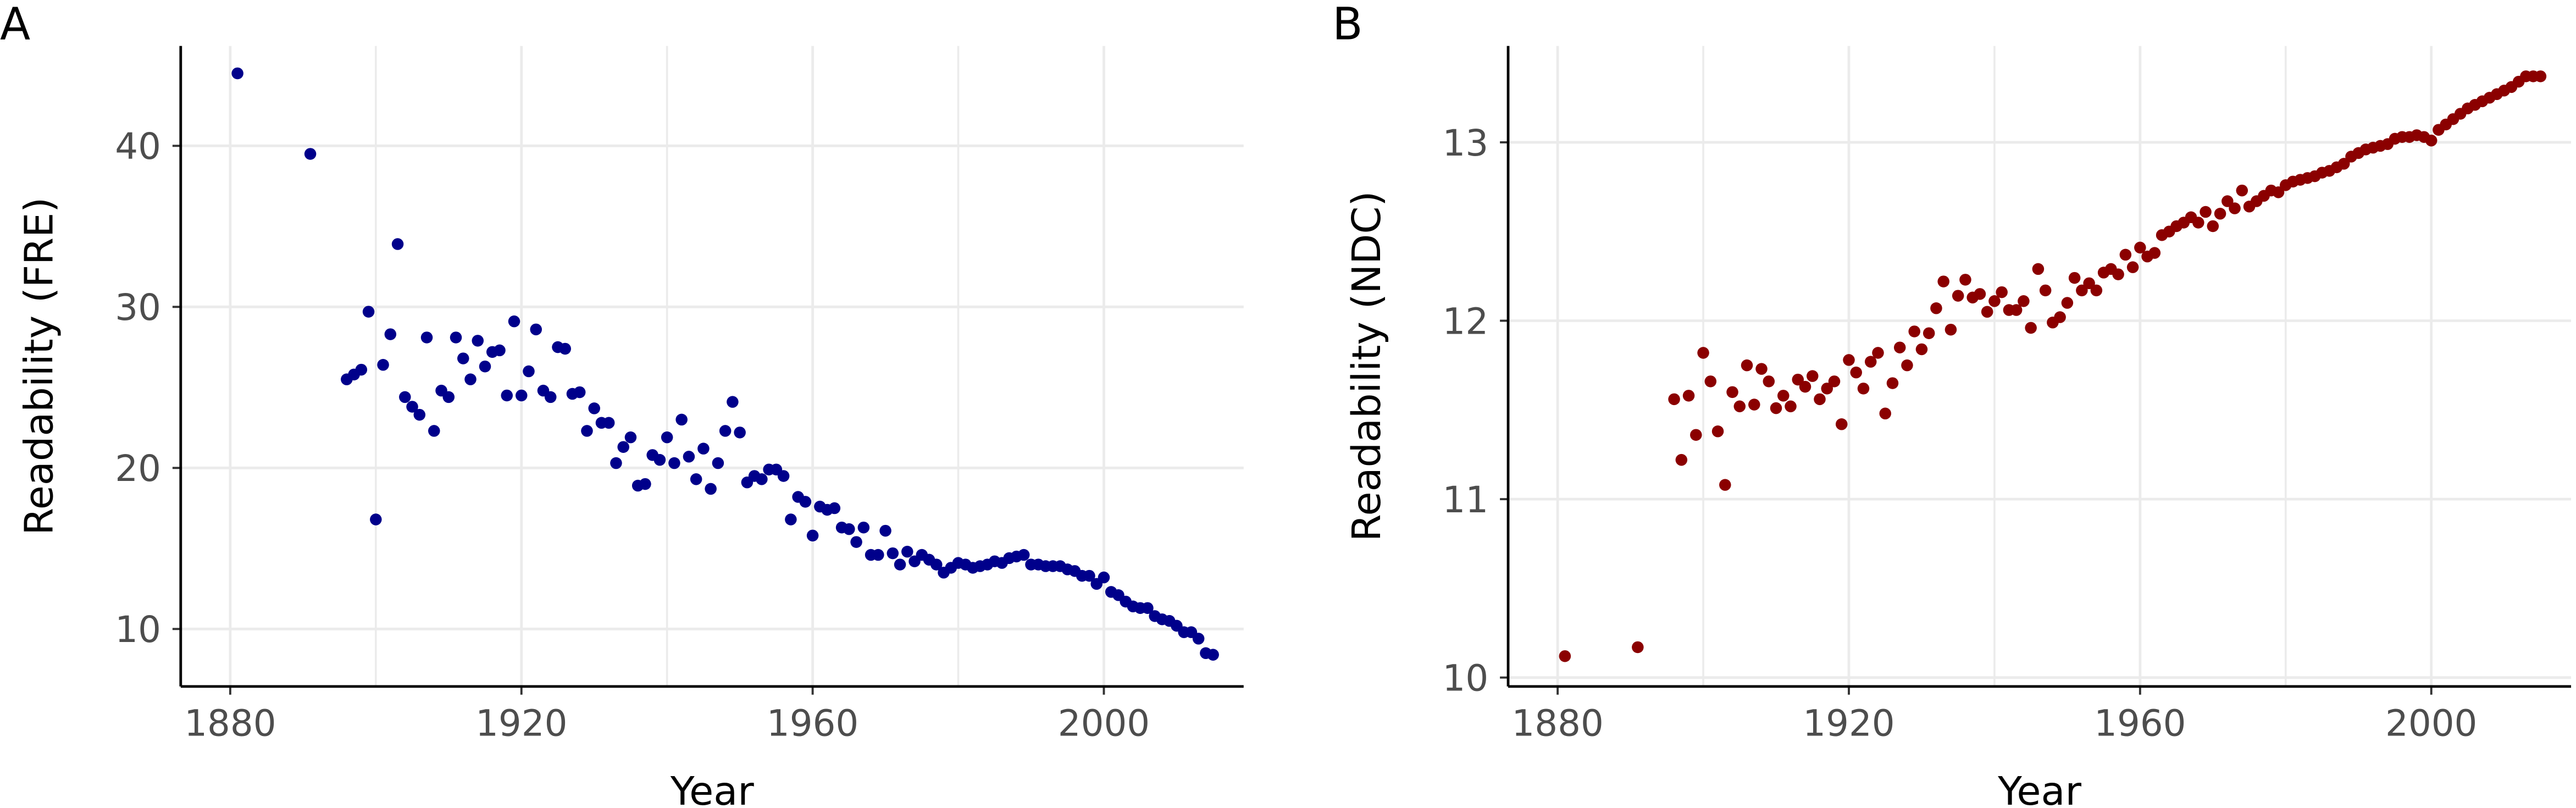 The height and width of the screenshot is (808, 2576). What do you see at coordinates (15, 25) in the screenshot?
I see `panel-label: A` at bounding box center [15, 25].